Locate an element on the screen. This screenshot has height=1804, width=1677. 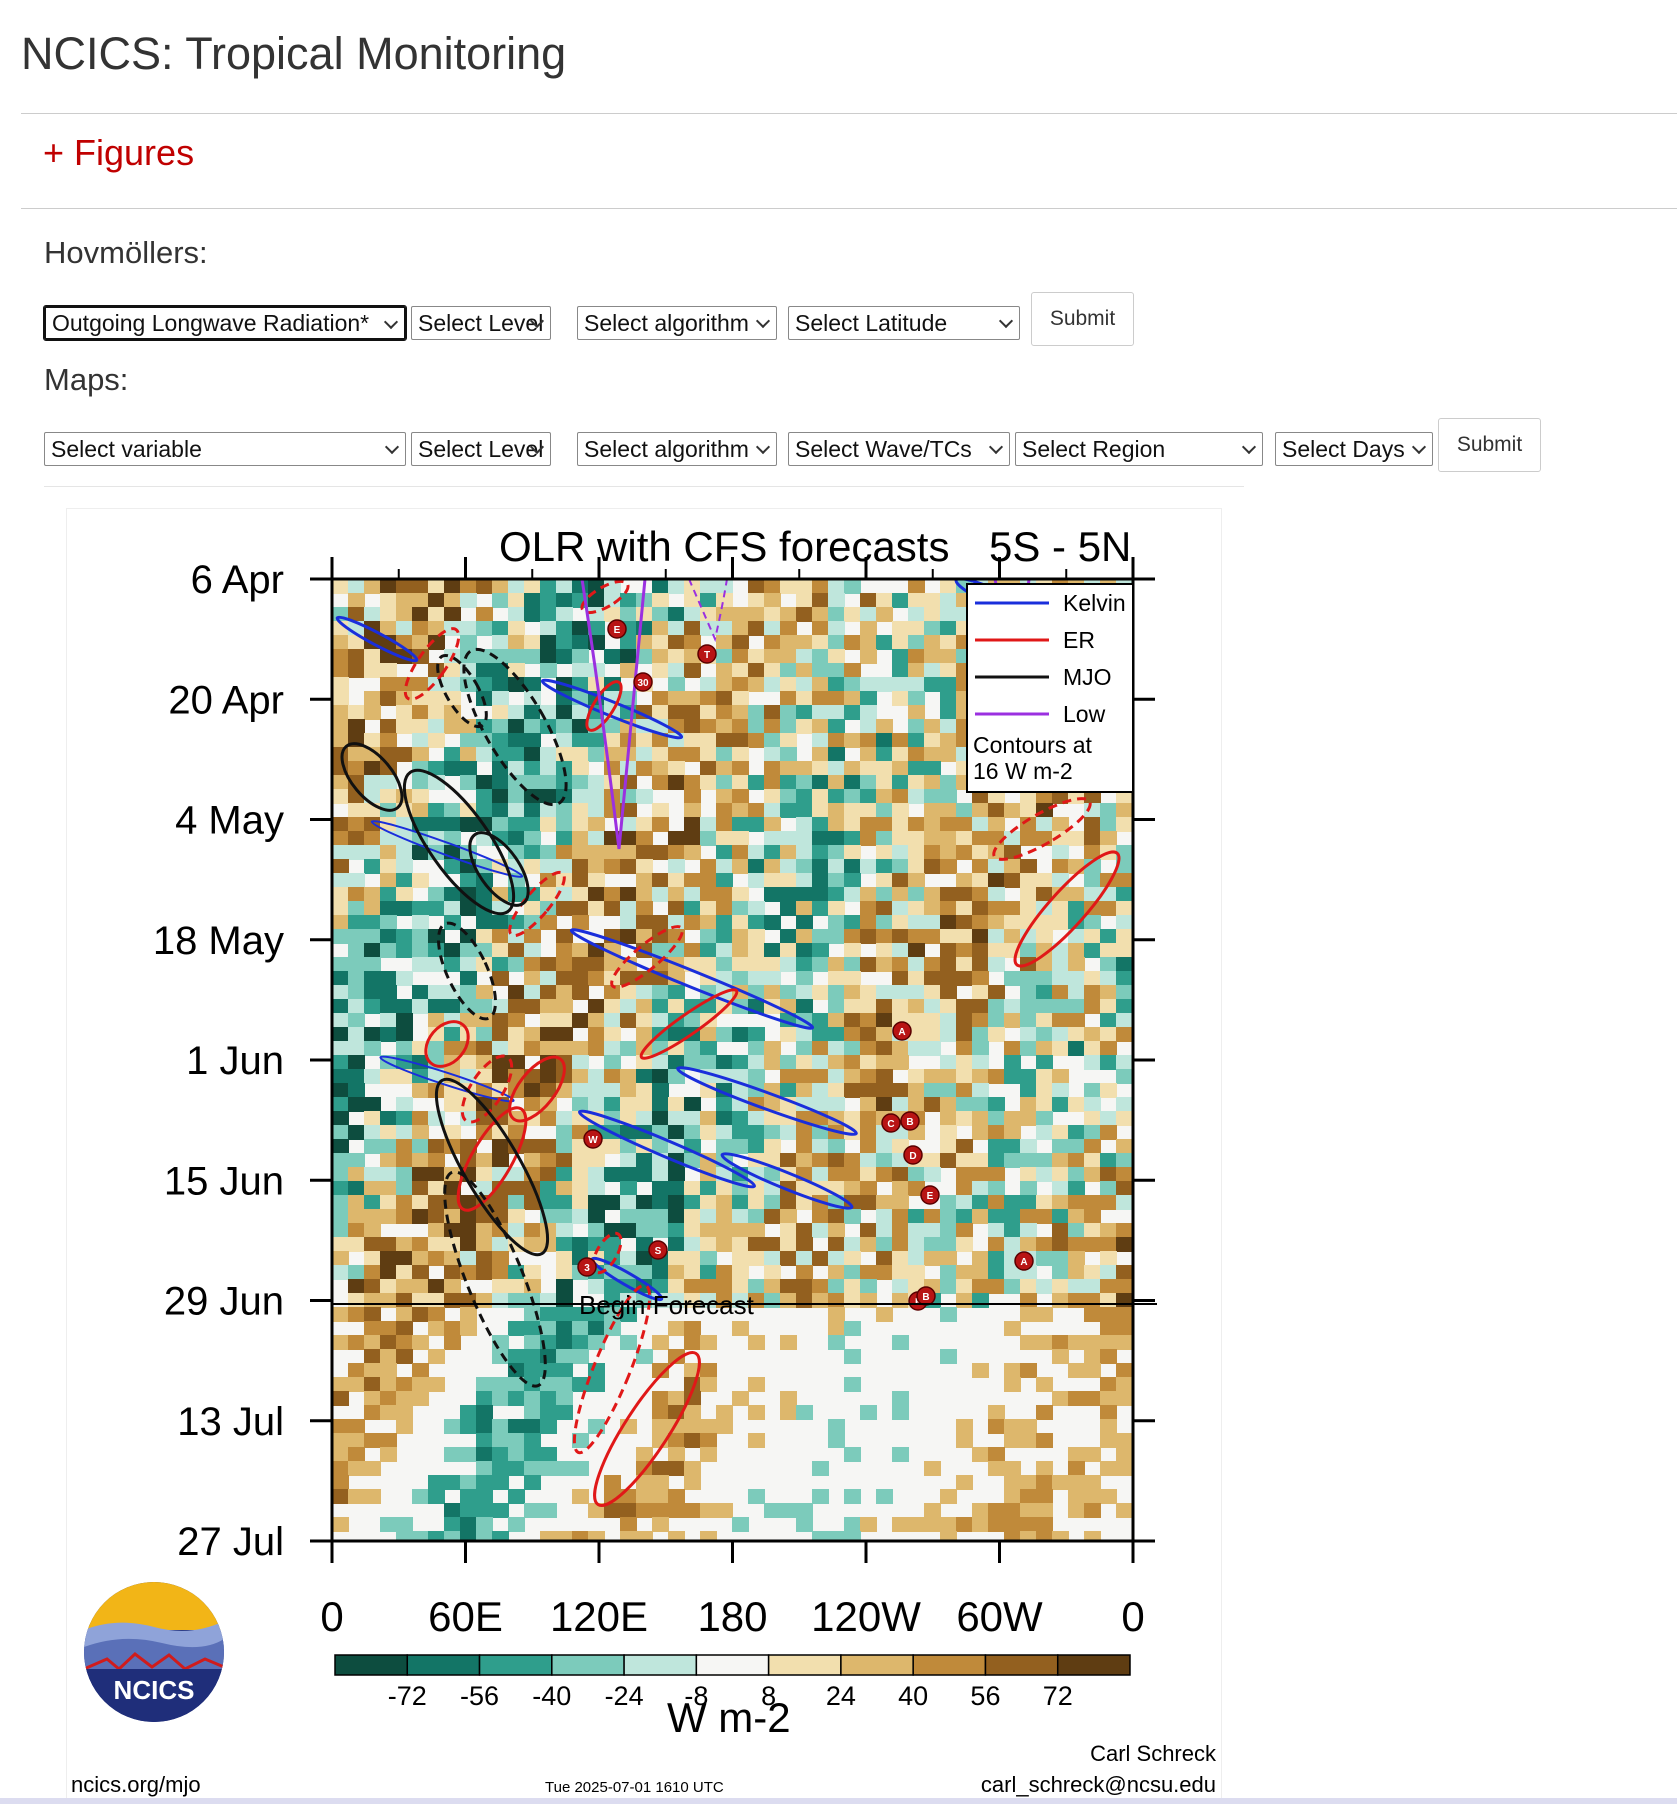
map-wave-select: Select Wave/TCs is located at coordinates (899, 449).